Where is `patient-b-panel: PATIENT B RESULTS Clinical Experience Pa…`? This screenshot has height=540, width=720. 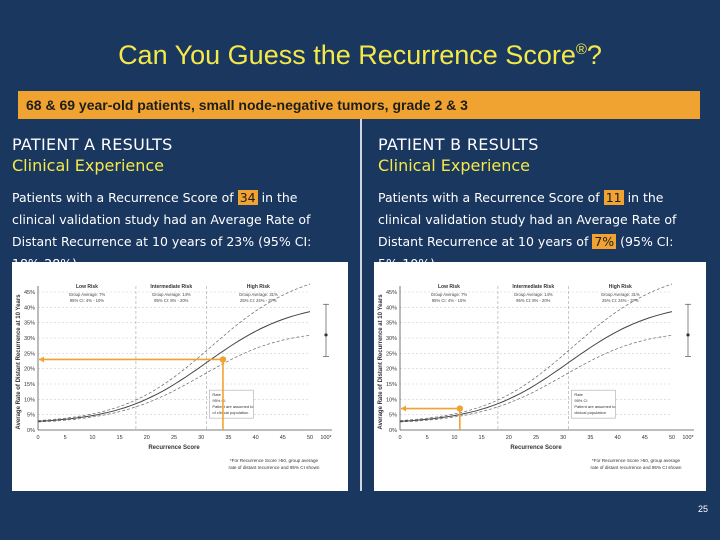
patient-b-panel: PATIENT B RESULTS Clinical Experience Pa… is located at coordinates (543, 205).